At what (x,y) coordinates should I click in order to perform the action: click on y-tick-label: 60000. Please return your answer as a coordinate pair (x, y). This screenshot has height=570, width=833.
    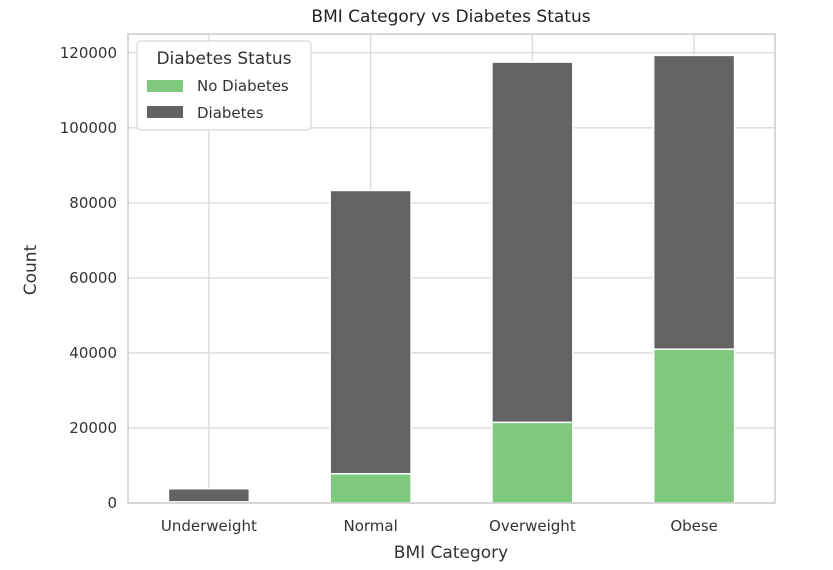
    Looking at the image, I should click on (93, 278).